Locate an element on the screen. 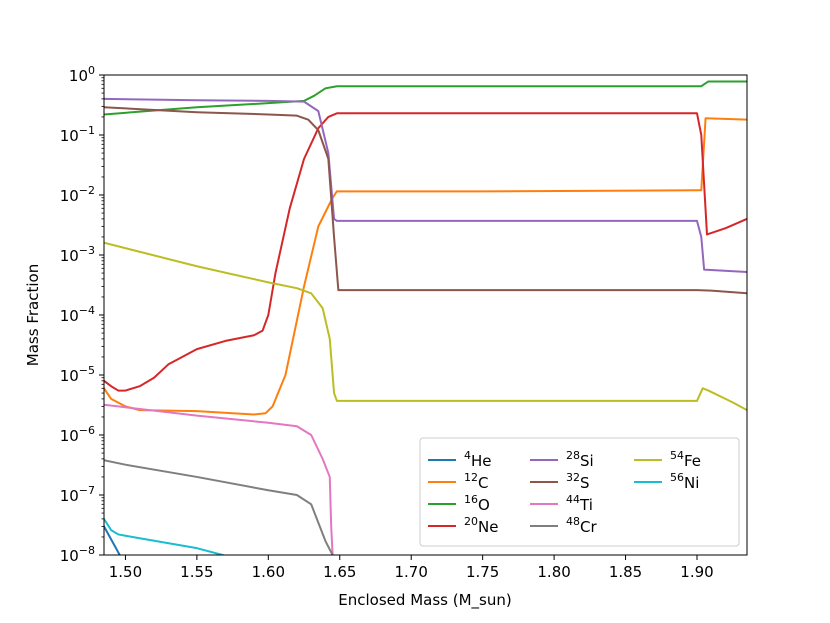  x-axis: 1.50 1.55 1.60 1.65 1.70 1.75 1.80 1.85 1.90 is located at coordinates (411, 568).